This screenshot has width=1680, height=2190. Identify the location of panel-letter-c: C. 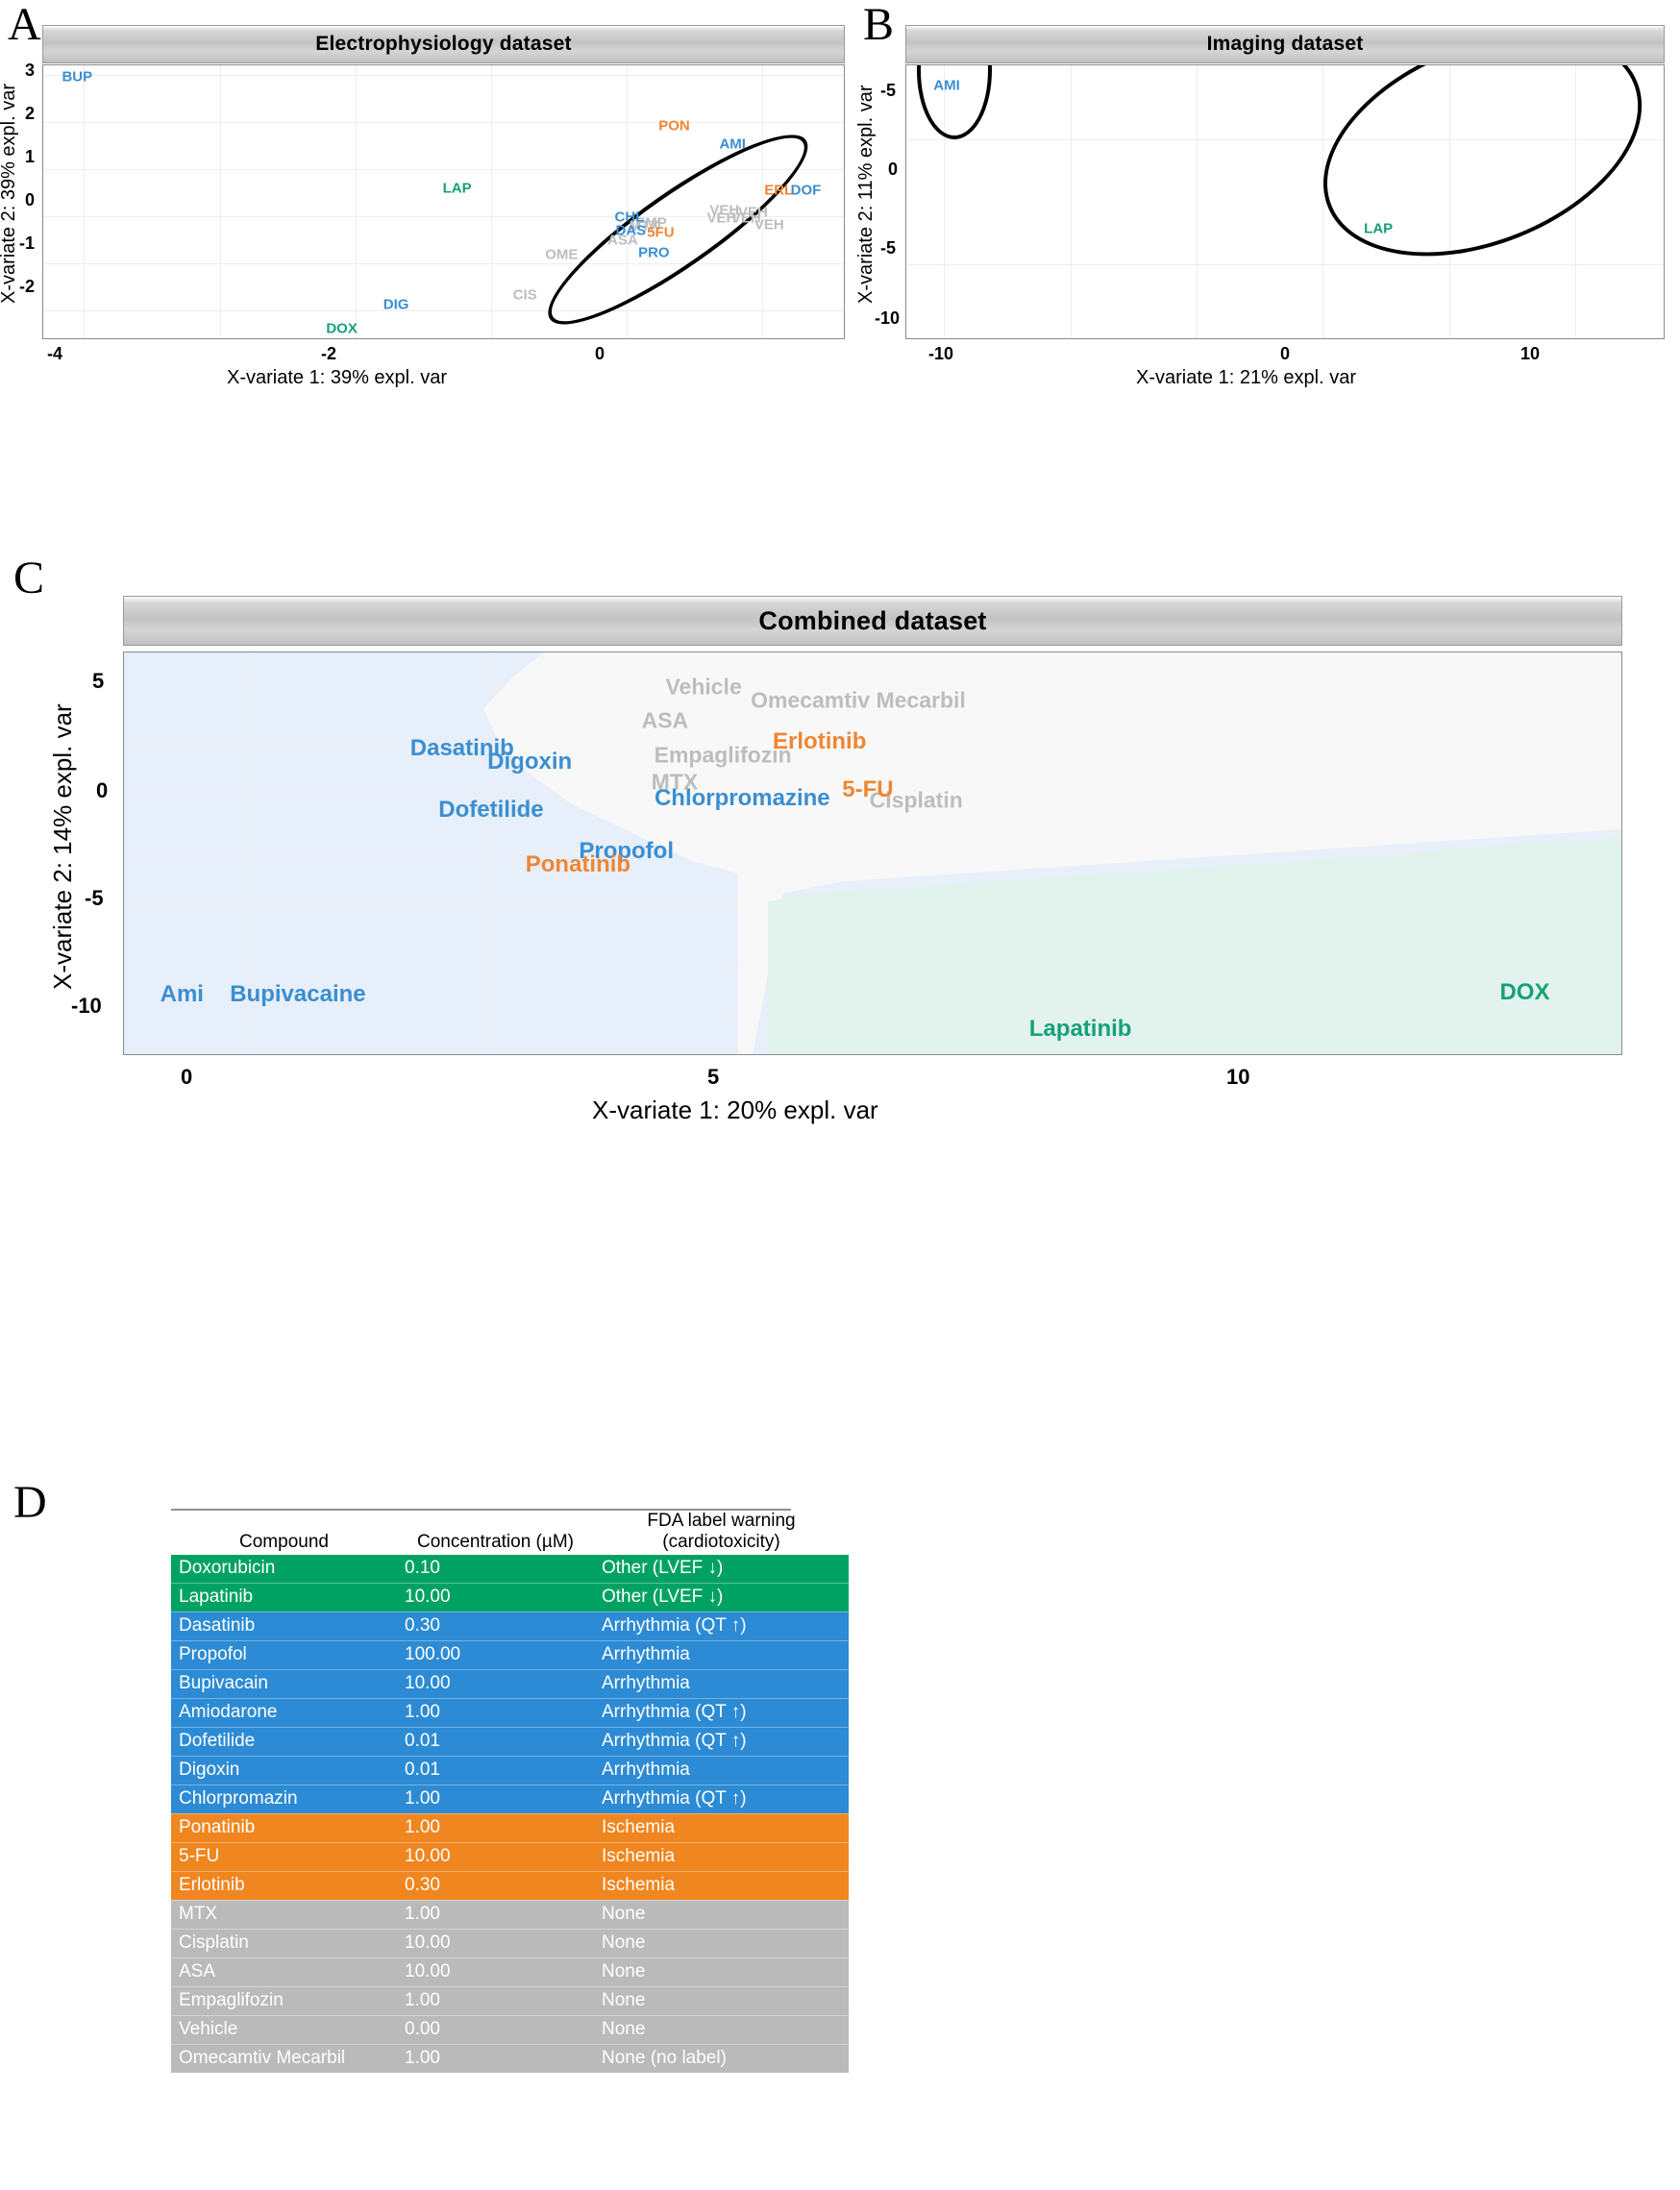
(29, 578).